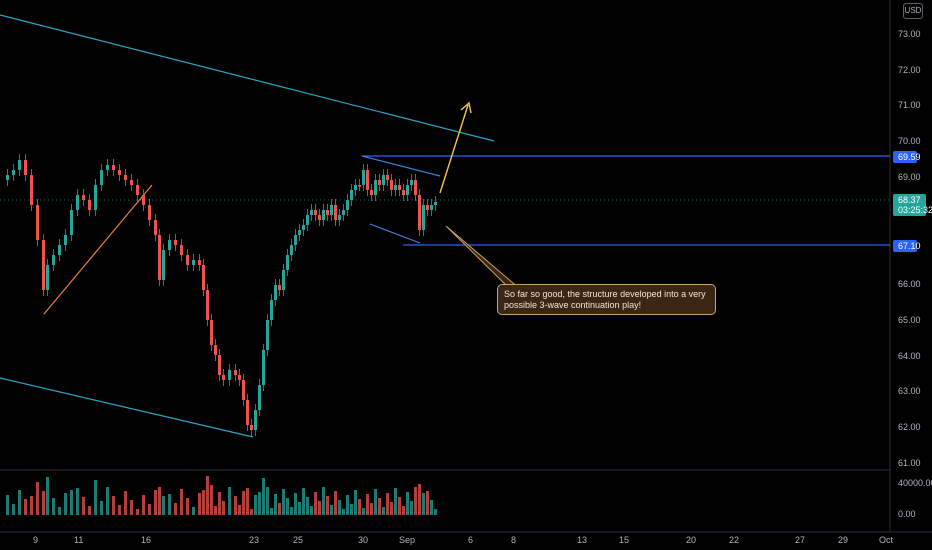  Describe the element at coordinates (909, 177) in the screenshot. I see `price-tick: 69.00` at that location.